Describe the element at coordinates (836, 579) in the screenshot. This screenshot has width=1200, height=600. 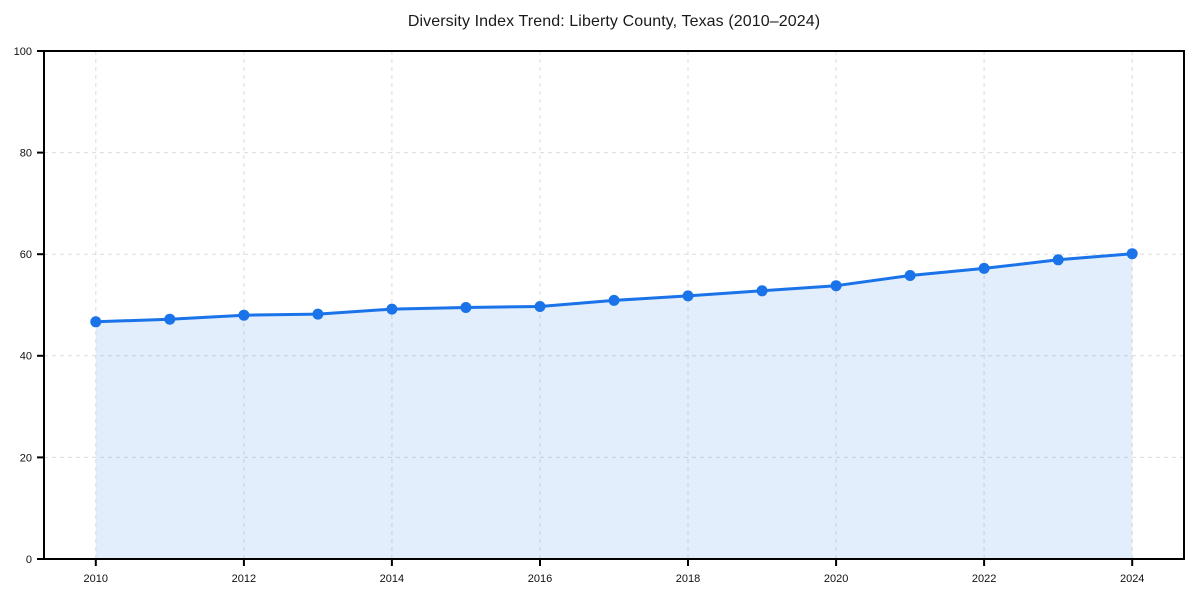
I see `x-tick-label-2020: 2020` at that location.